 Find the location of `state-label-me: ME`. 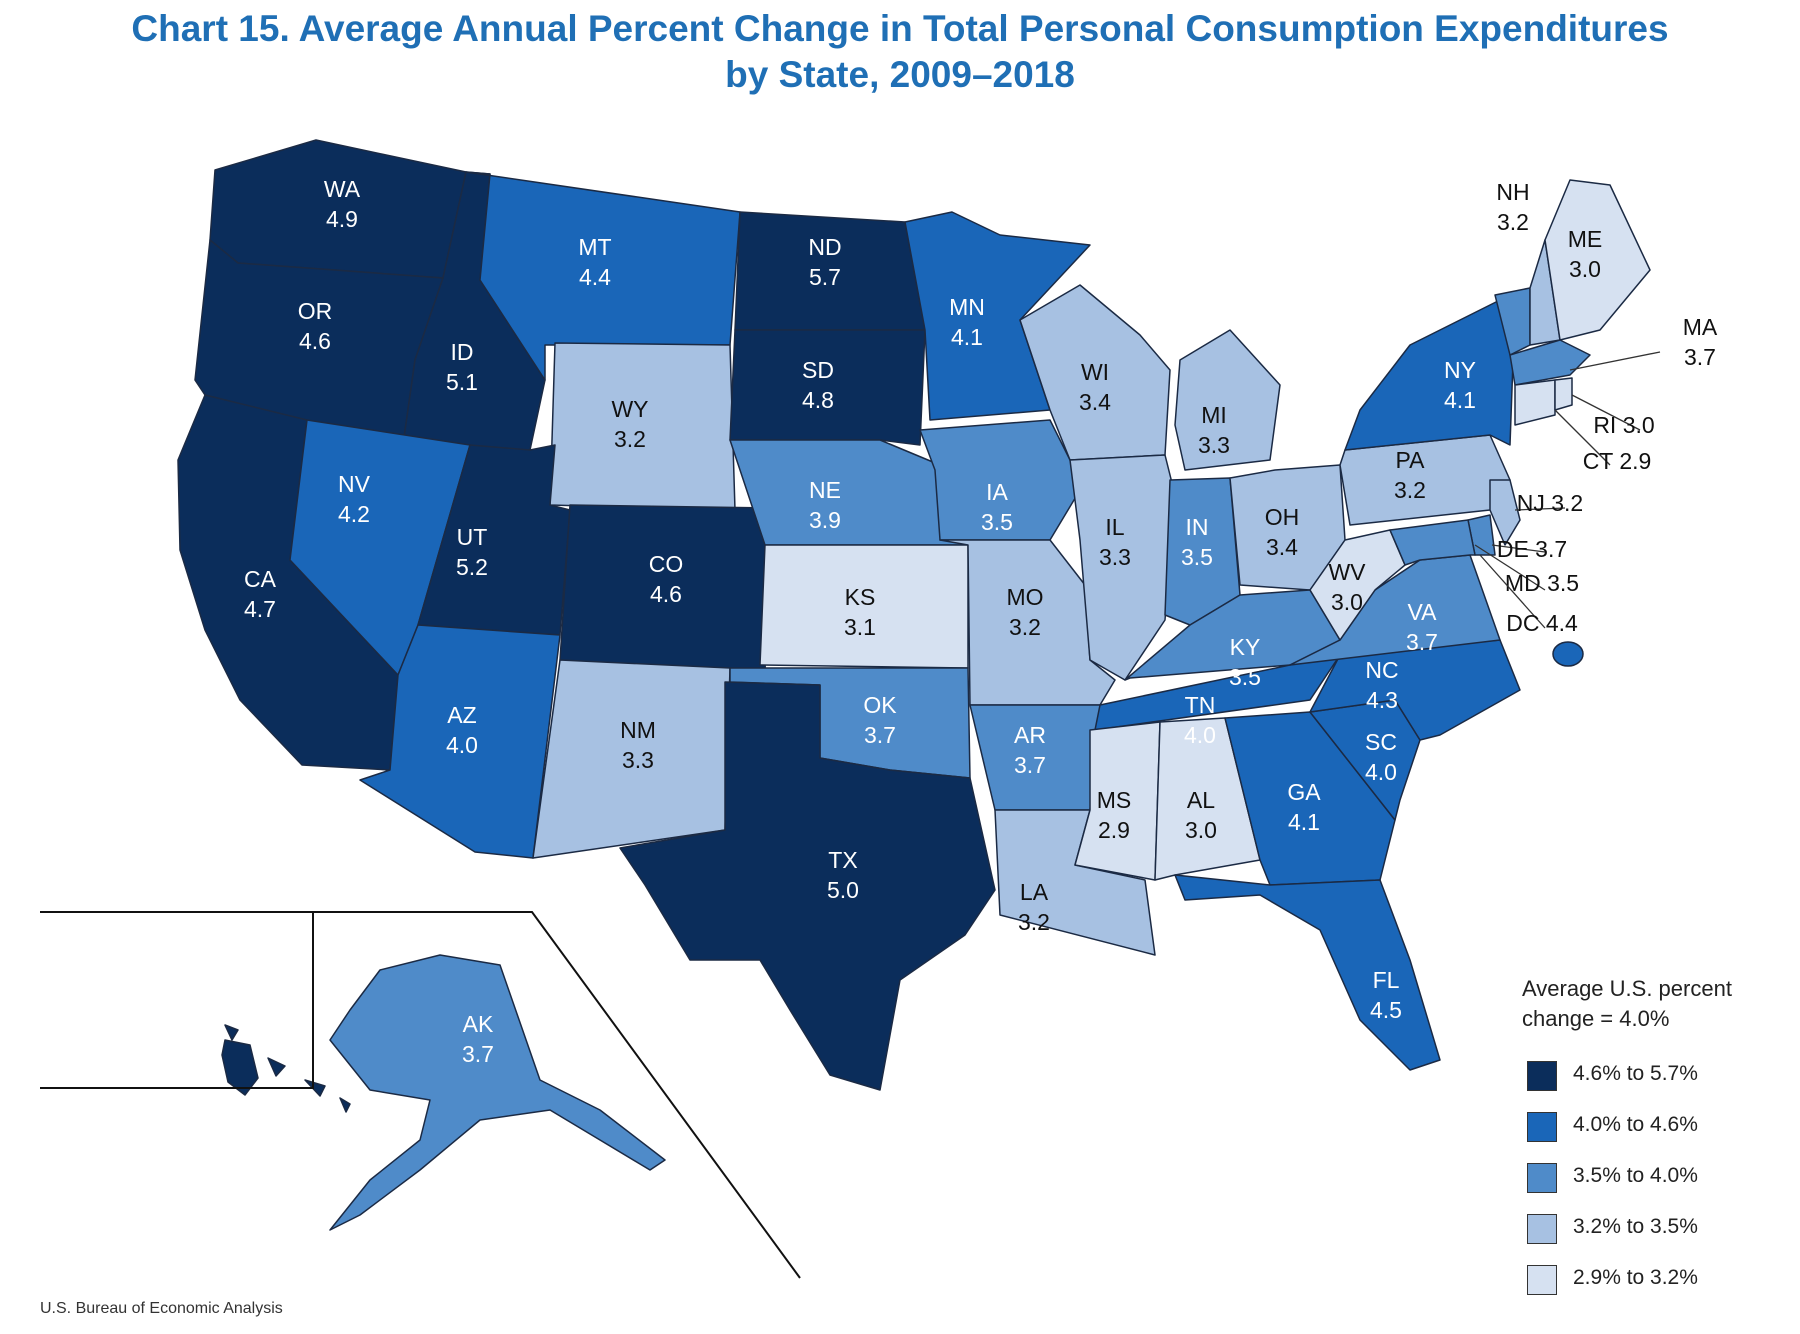

state-label-me: ME is located at coordinates (1585, 239).